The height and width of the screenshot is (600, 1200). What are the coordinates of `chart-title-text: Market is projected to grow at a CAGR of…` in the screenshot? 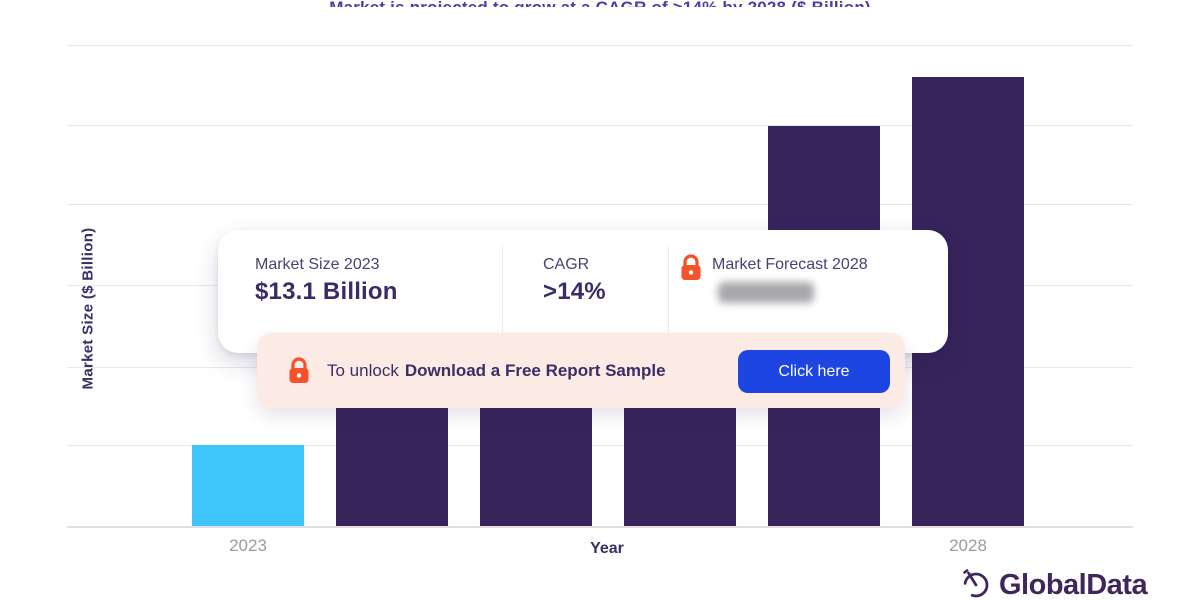 It's located at (600, 3).